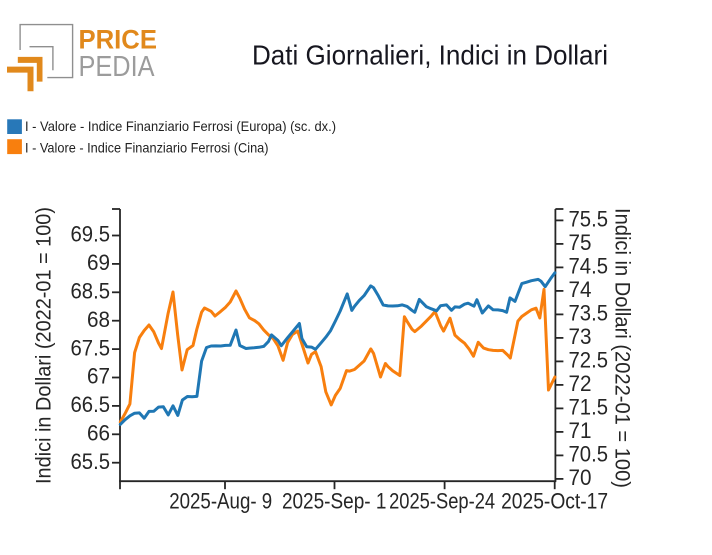  Describe the element at coordinates (442, 501) in the screenshot. I see `svg-text: 2025-Sep-24` at that location.